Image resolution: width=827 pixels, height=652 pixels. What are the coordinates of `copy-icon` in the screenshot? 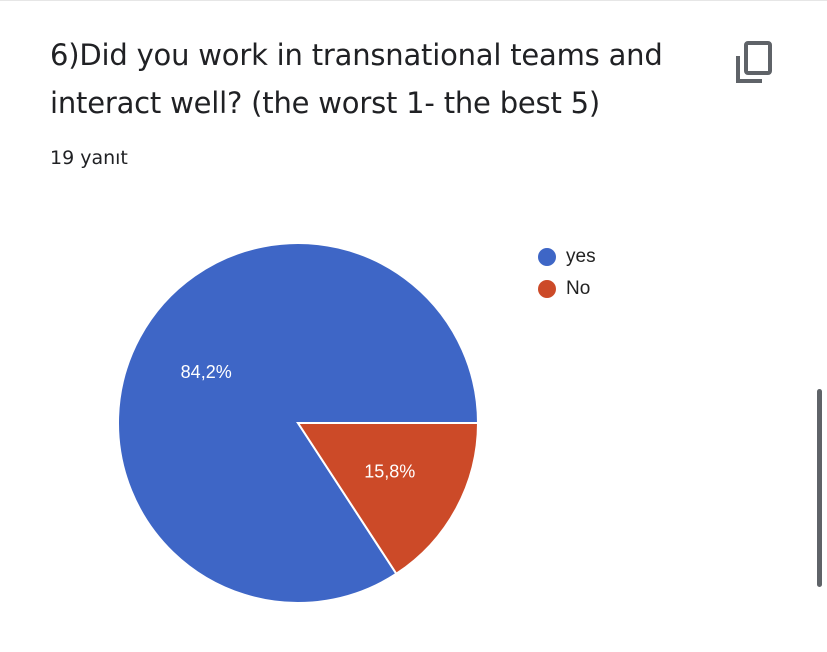 It's located at (754, 62).